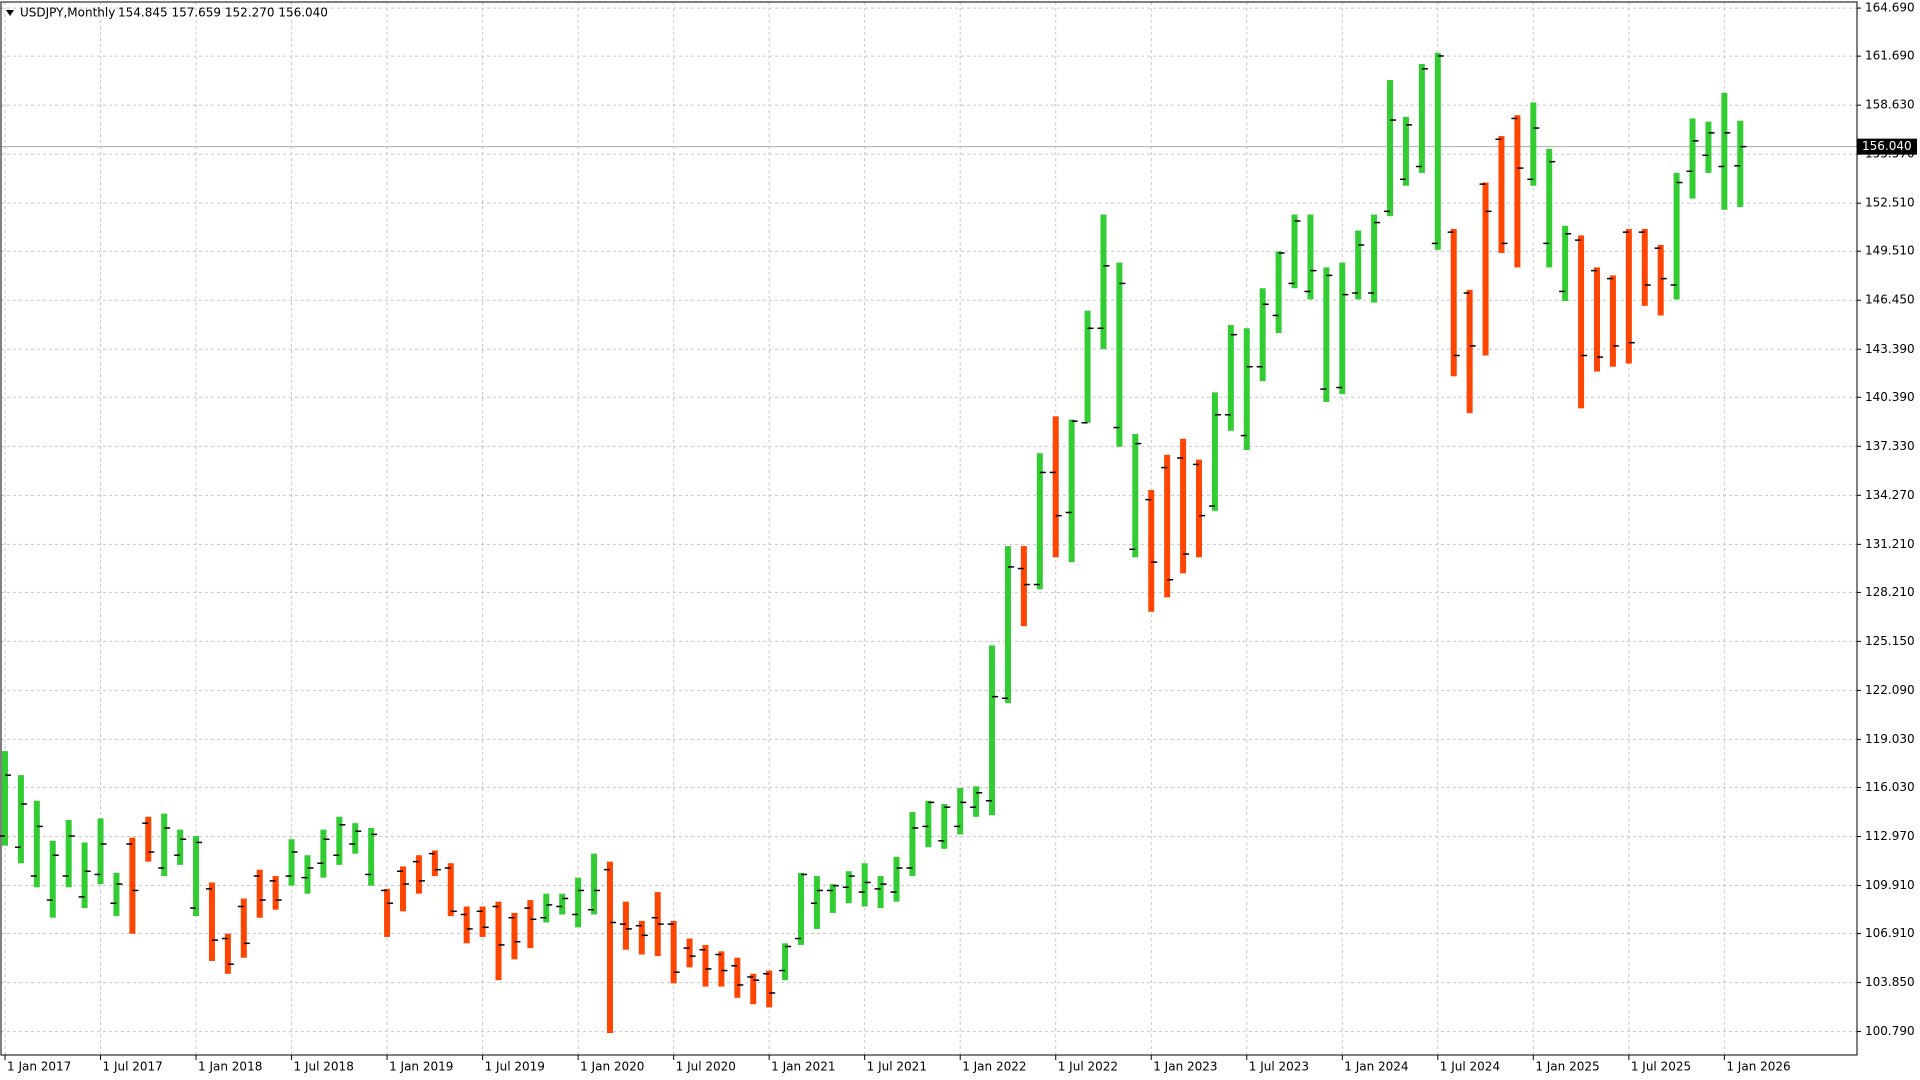 Image resolution: width=1920 pixels, height=1080 pixels. Describe the element at coordinates (1890, 787) in the screenshot. I see `y-tick-label: 116.030` at that location.